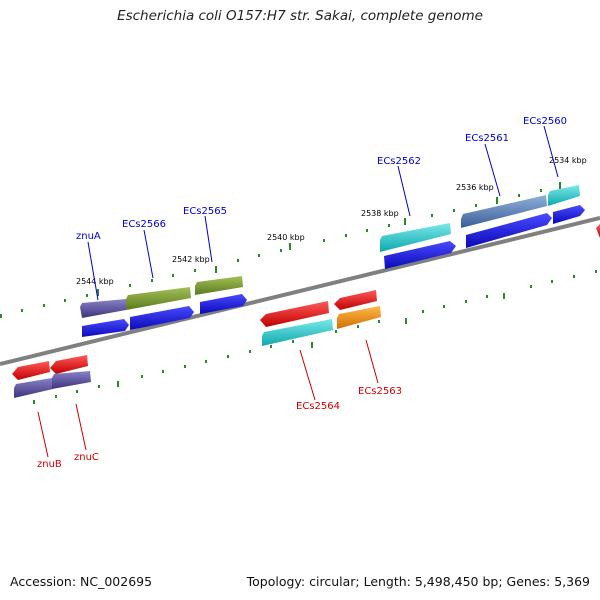 The width and height of the screenshot is (600, 600). What do you see at coordinates (33, 388) in the screenshot?
I see `gene-znuB` at bounding box center [33, 388].